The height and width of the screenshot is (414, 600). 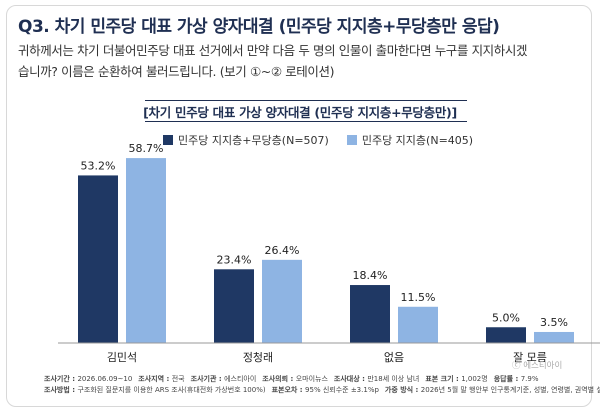 What do you see at coordinates (61, 390) in the screenshot?
I see `footer-item-label: 조사방법 :` at bounding box center [61, 390].